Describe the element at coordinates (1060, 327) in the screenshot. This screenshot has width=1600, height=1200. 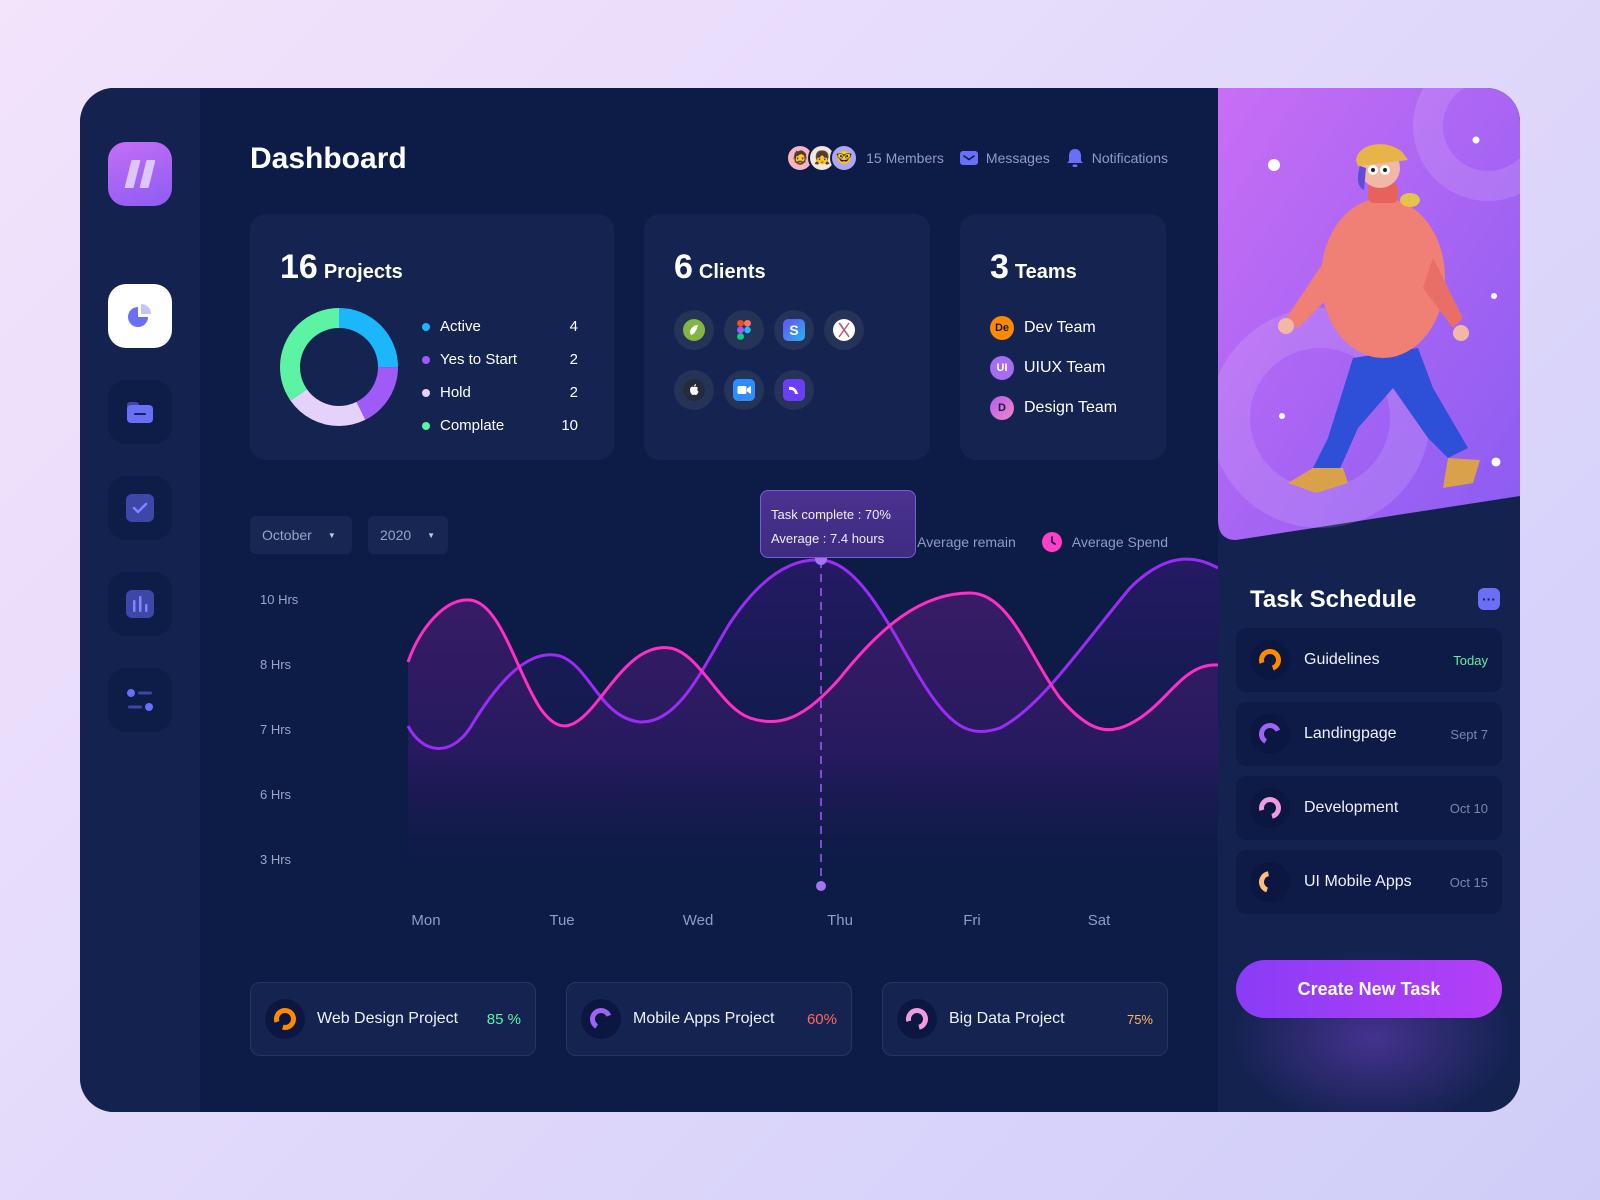
I see `team-name: Dev Team` at that location.